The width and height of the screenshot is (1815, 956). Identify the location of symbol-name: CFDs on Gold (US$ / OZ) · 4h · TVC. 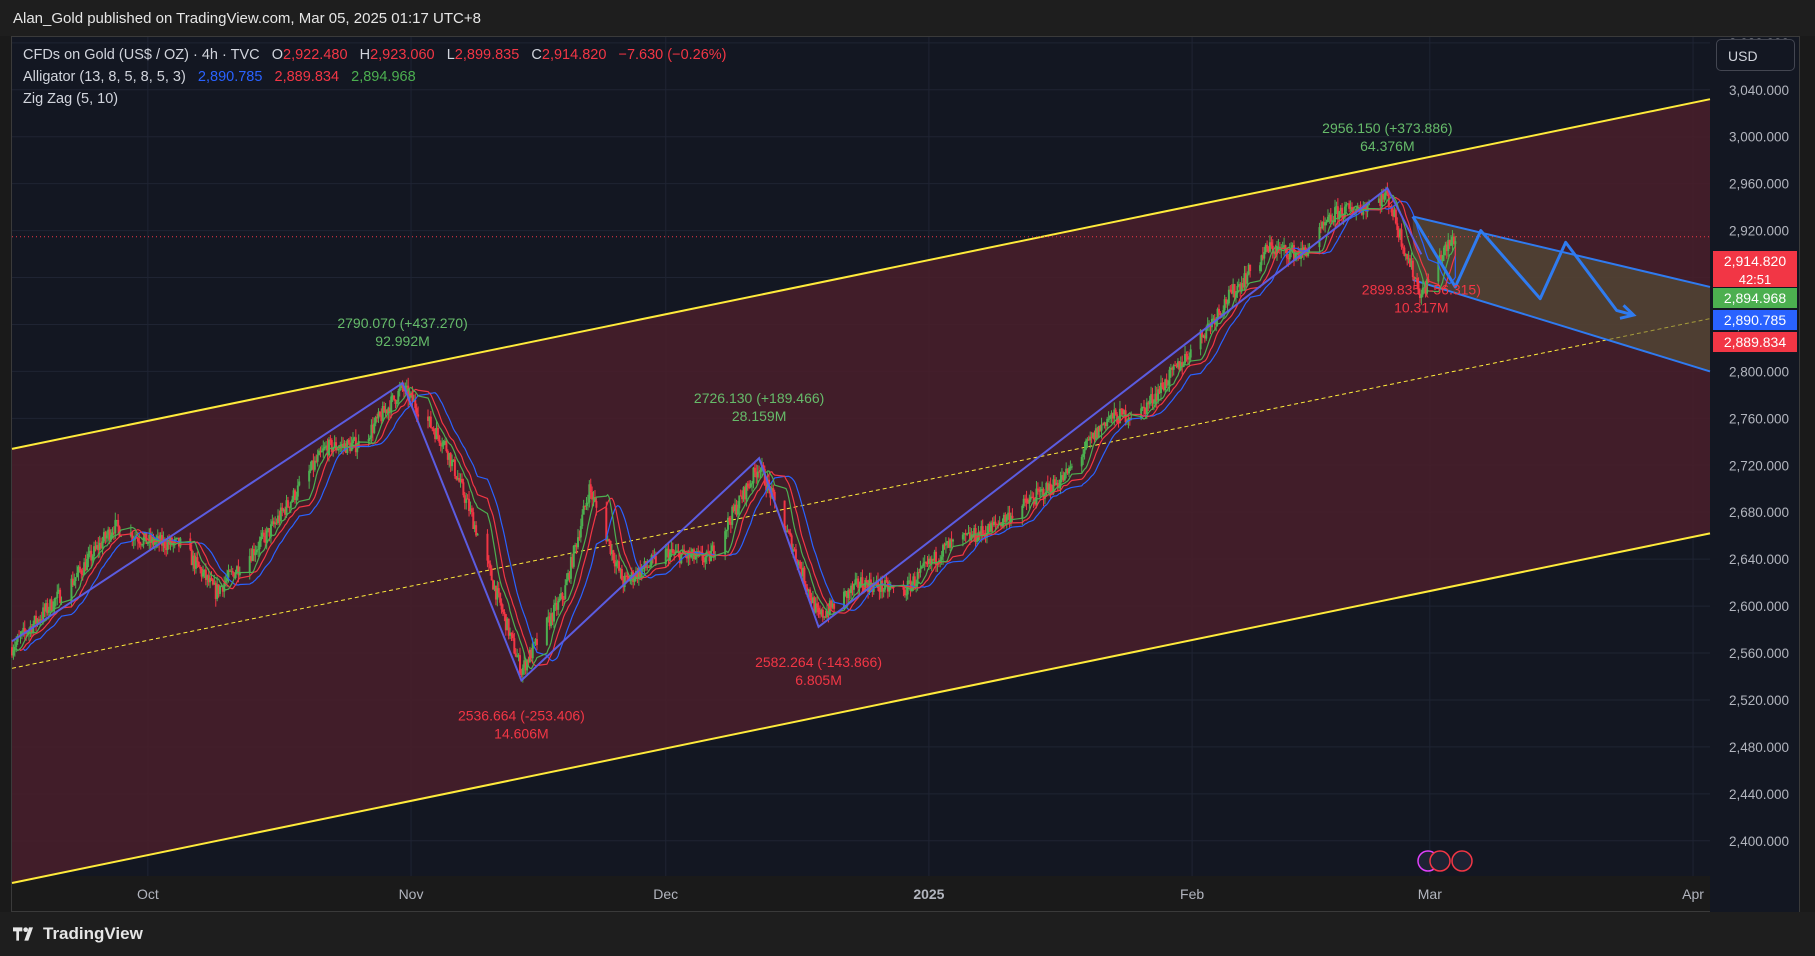
(141, 55).